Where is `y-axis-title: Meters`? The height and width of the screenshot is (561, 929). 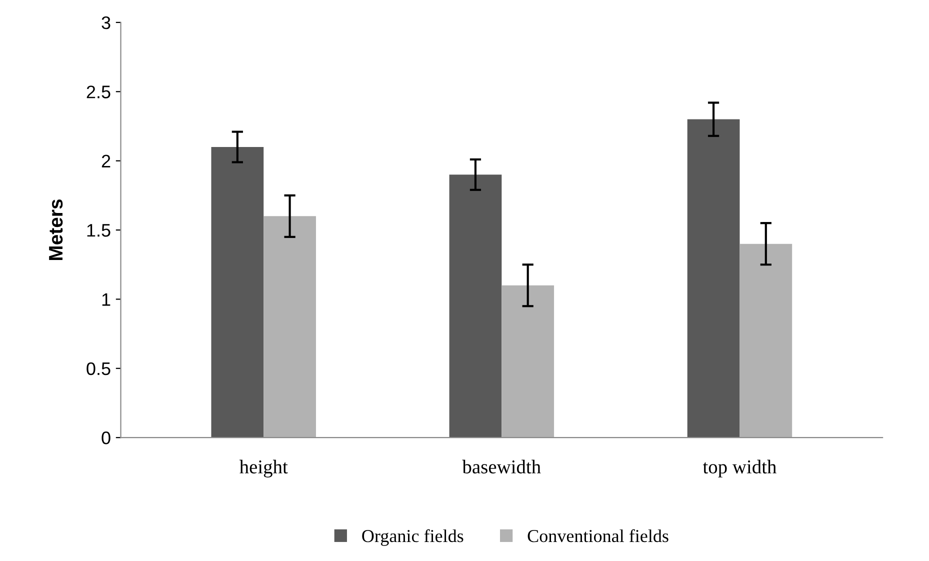
y-axis-title: Meters is located at coordinates (56, 229).